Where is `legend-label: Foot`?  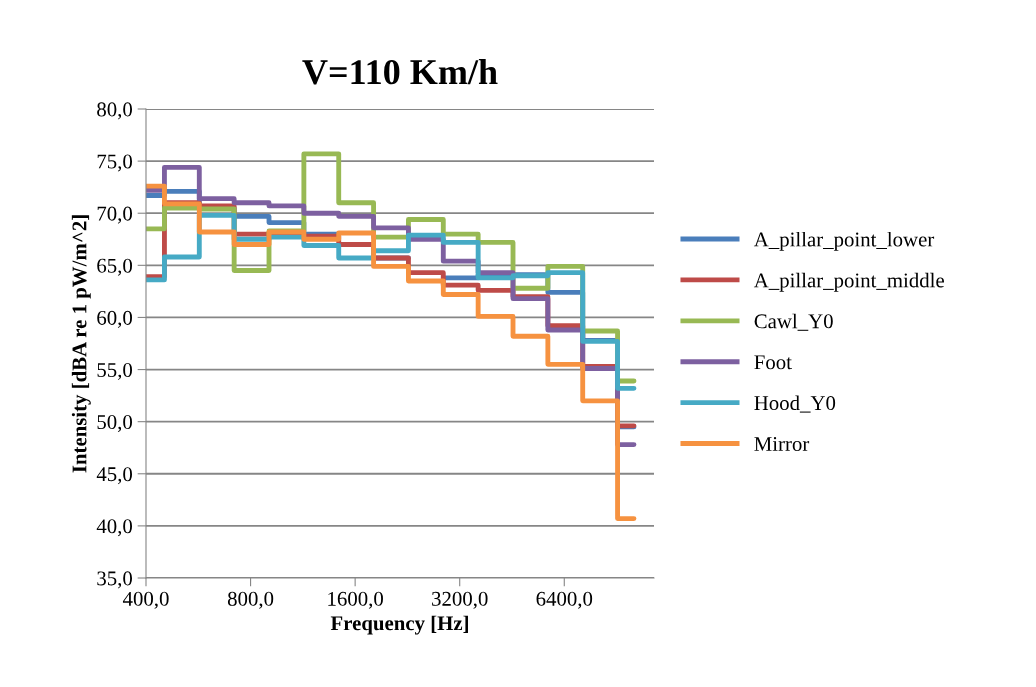
legend-label: Foot is located at coordinates (773, 362).